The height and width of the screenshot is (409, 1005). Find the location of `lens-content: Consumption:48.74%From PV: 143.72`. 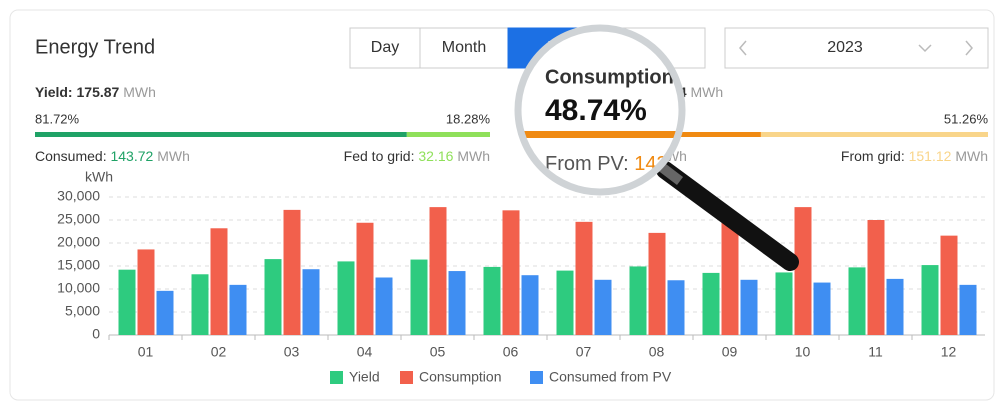

lens-content: Consumption:48.74%From PV: 143.72 is located at coordinates (600, 120).